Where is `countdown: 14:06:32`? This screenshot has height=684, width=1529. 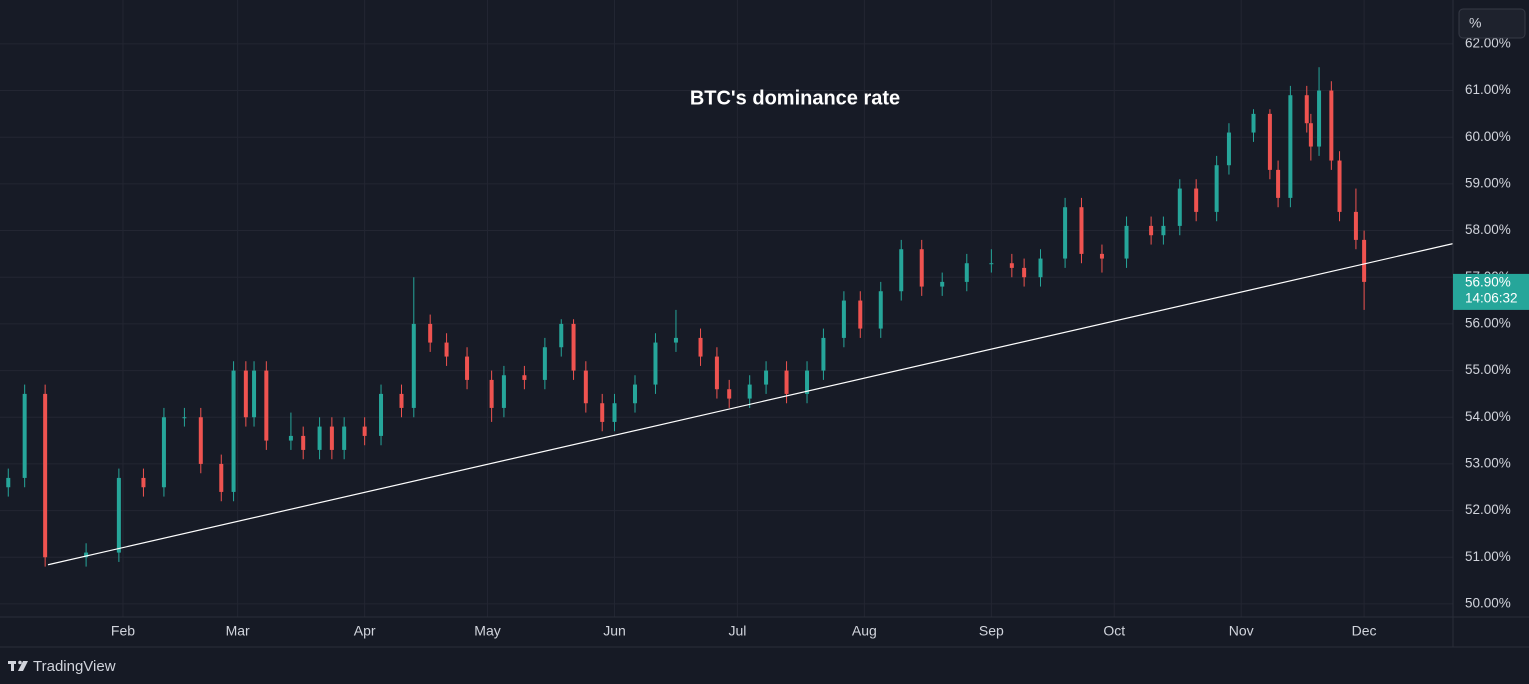
countdown: 14:06:32 is located at coordinates (1491, 297).